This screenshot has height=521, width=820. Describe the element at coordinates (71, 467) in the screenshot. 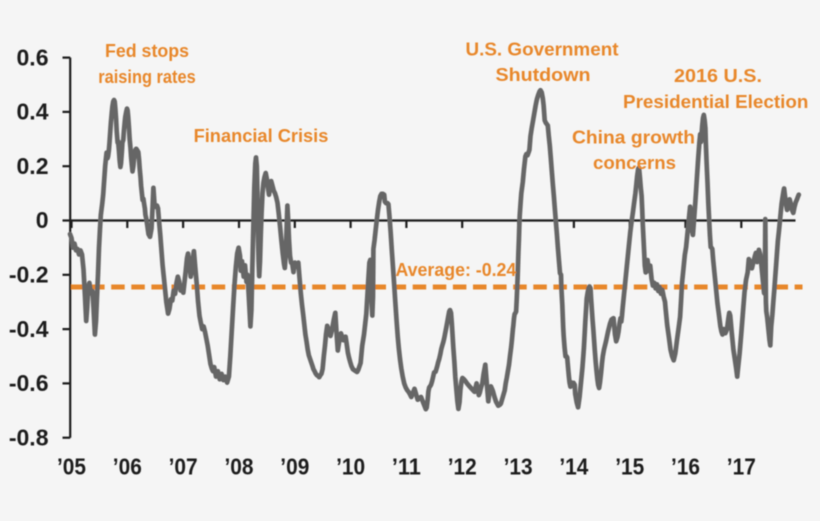

I see `svg-text: ’05` at that location.